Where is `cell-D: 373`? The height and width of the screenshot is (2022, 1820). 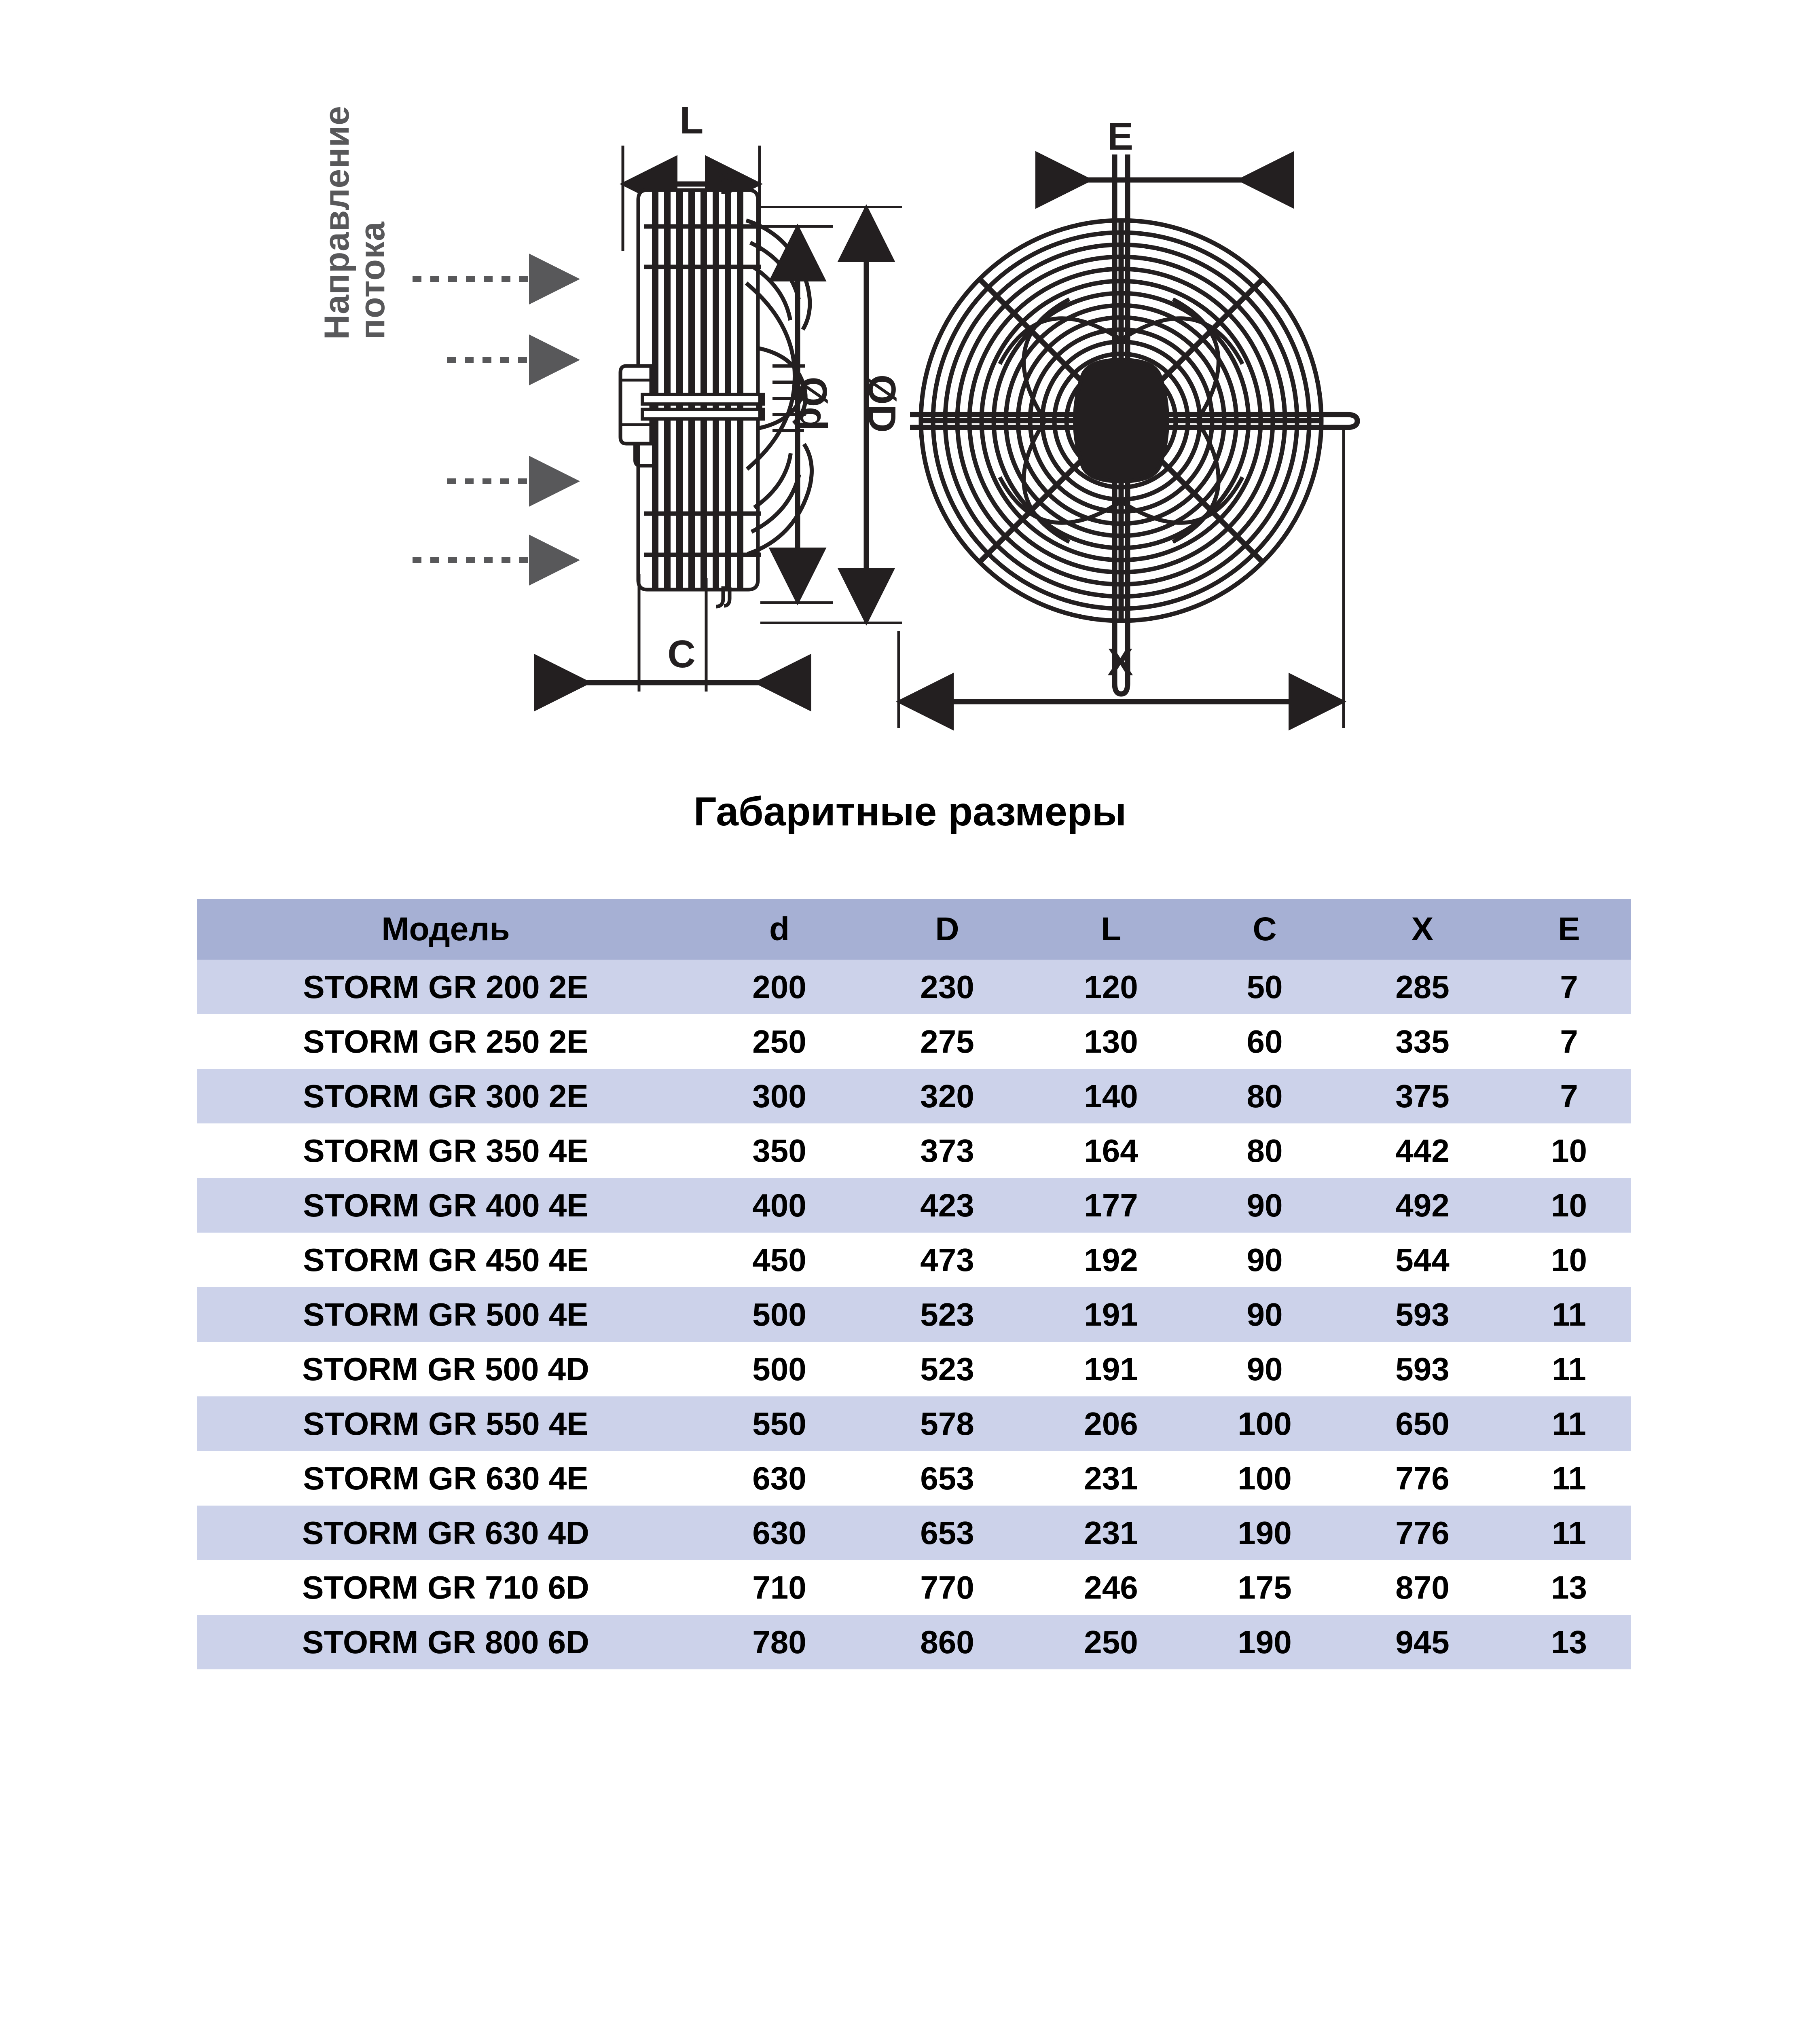
cell-D: 373 is located at coordinates (947, 1150).